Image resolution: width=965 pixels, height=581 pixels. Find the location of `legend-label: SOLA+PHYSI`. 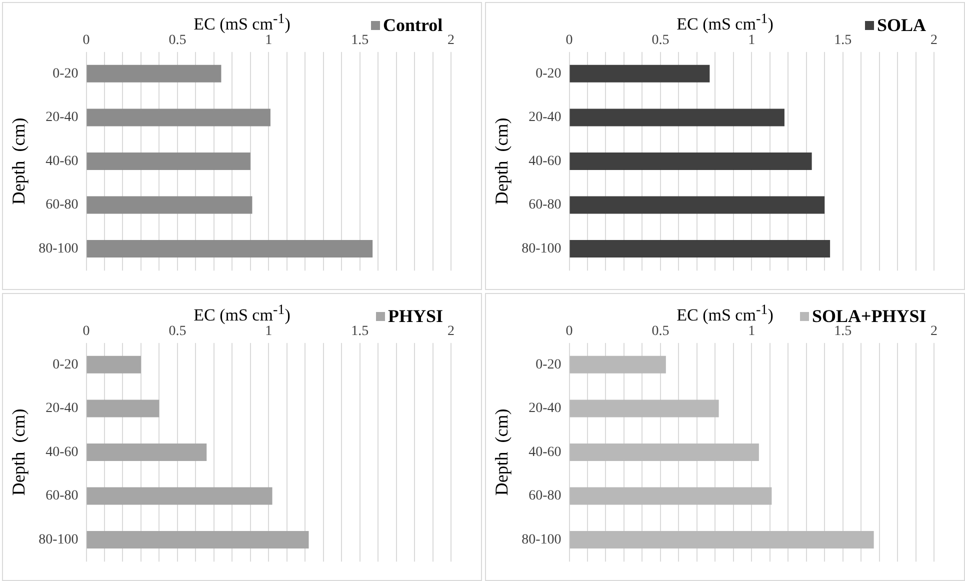

legend-label: SOLA+PHYSI is located at coordinates (869, 316).